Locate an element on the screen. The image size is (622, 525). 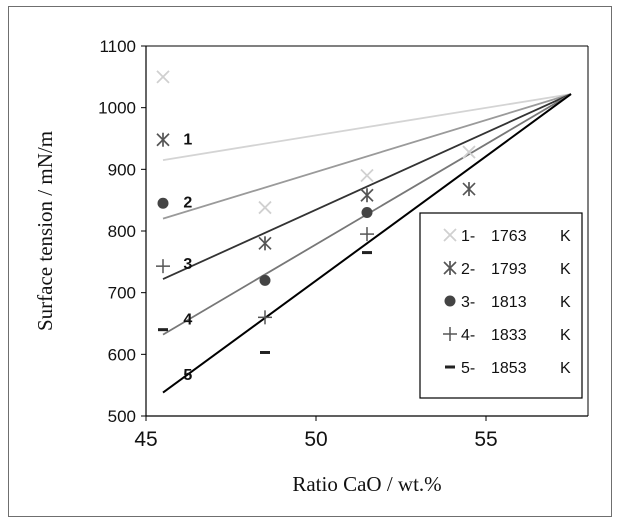
legend-series-name: 1763 is located at coordinates (509, 236).